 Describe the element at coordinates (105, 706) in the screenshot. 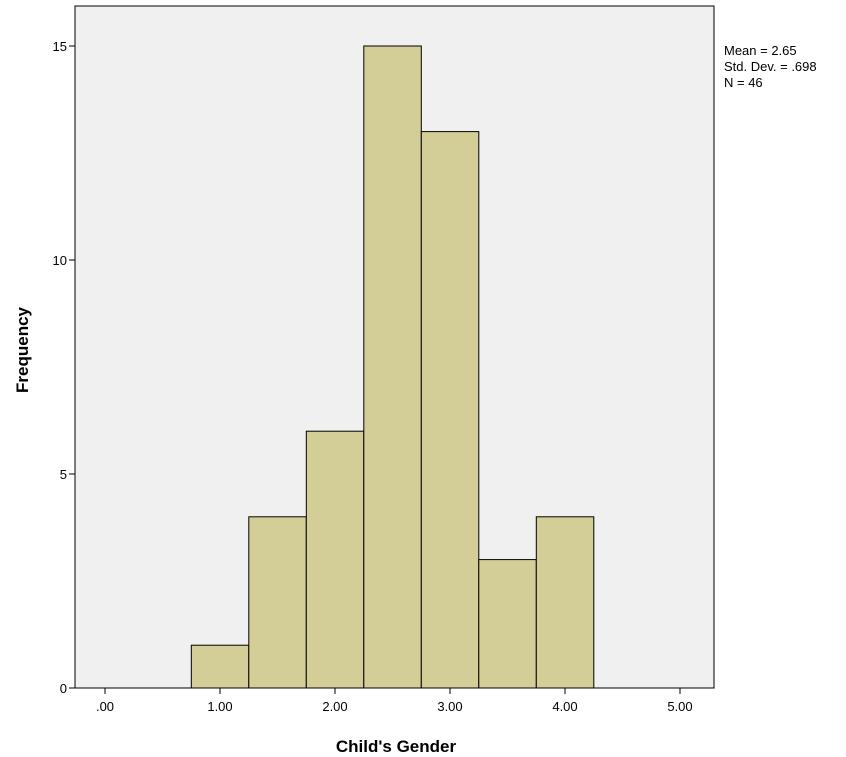

I see `x-tick-label: .00` at that location.